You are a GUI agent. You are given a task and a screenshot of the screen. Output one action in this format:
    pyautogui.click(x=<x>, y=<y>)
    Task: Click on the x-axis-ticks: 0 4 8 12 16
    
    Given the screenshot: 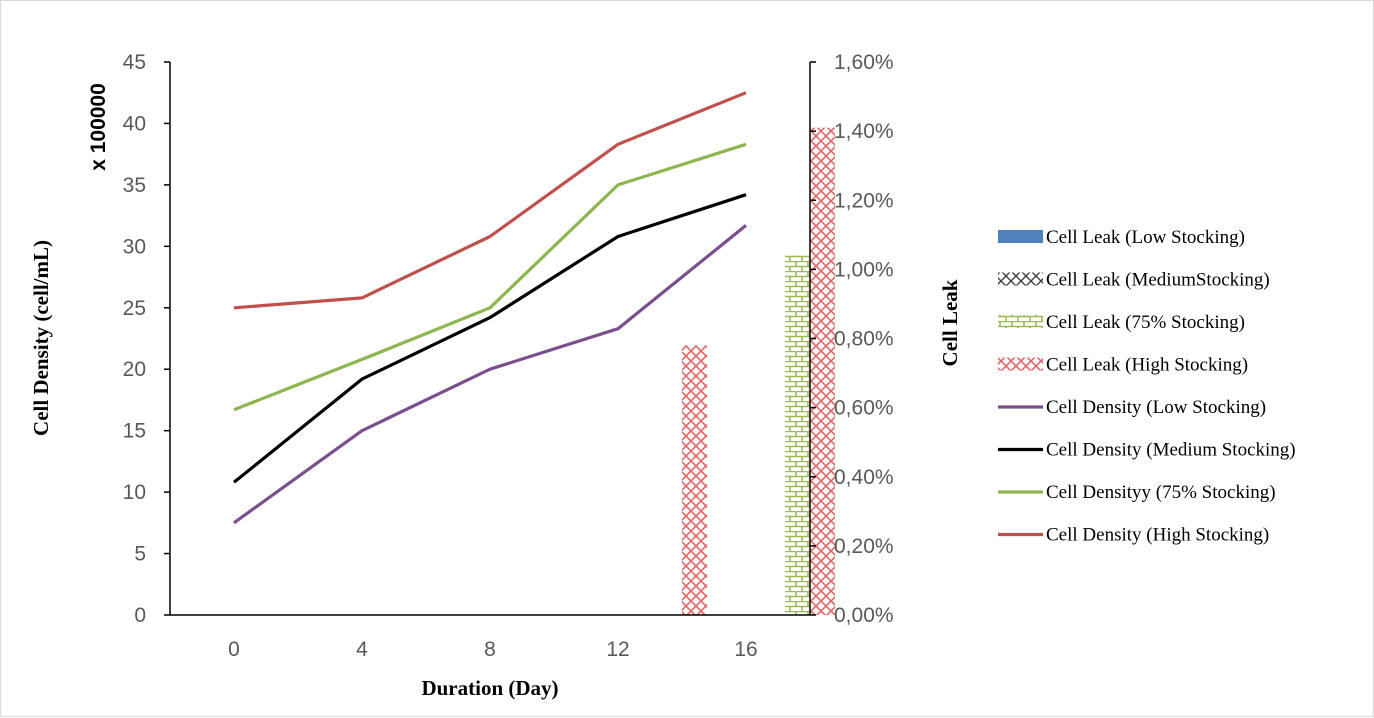 What is the action you would take?
    pyautogui.click(x=493, y=649)
    